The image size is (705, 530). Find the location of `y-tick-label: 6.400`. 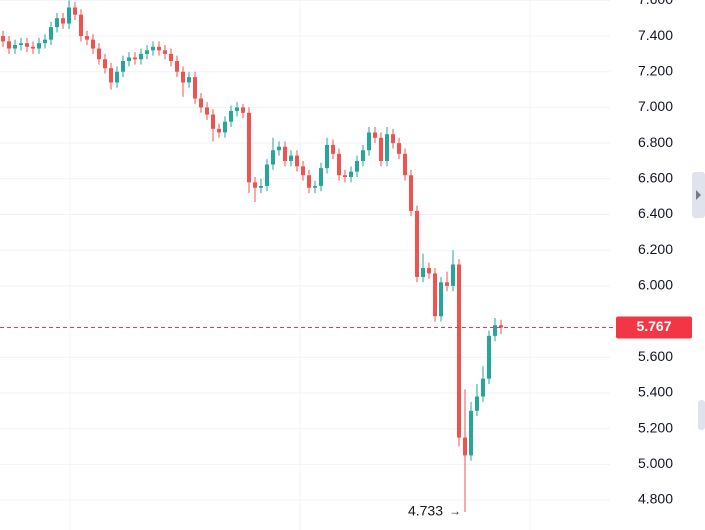

y-tick-label: 6.400 is located at coordinates (655, 213).